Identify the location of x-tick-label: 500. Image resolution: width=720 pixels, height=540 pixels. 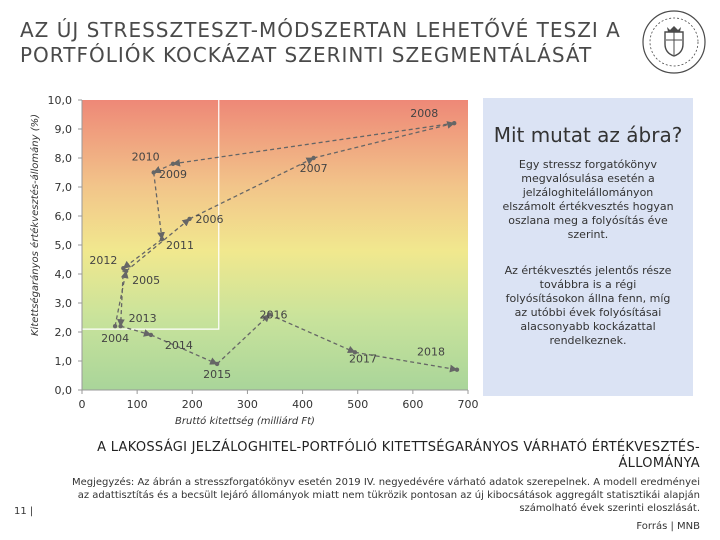
(357, 404).